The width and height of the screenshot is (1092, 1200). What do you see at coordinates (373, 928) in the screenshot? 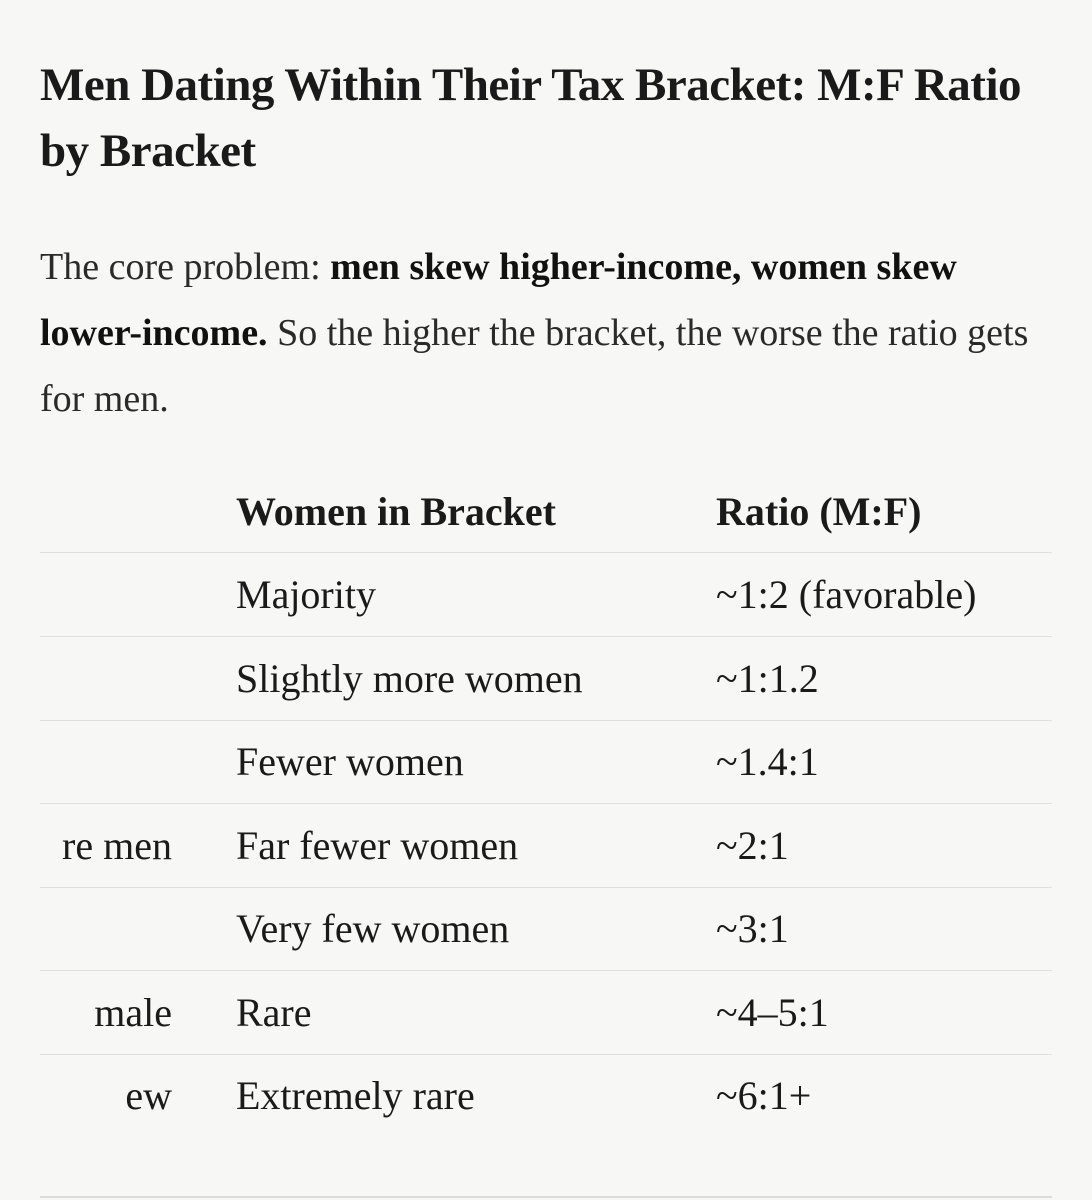
I see `women-cell: Very few women` at bounding box center [373, 928].